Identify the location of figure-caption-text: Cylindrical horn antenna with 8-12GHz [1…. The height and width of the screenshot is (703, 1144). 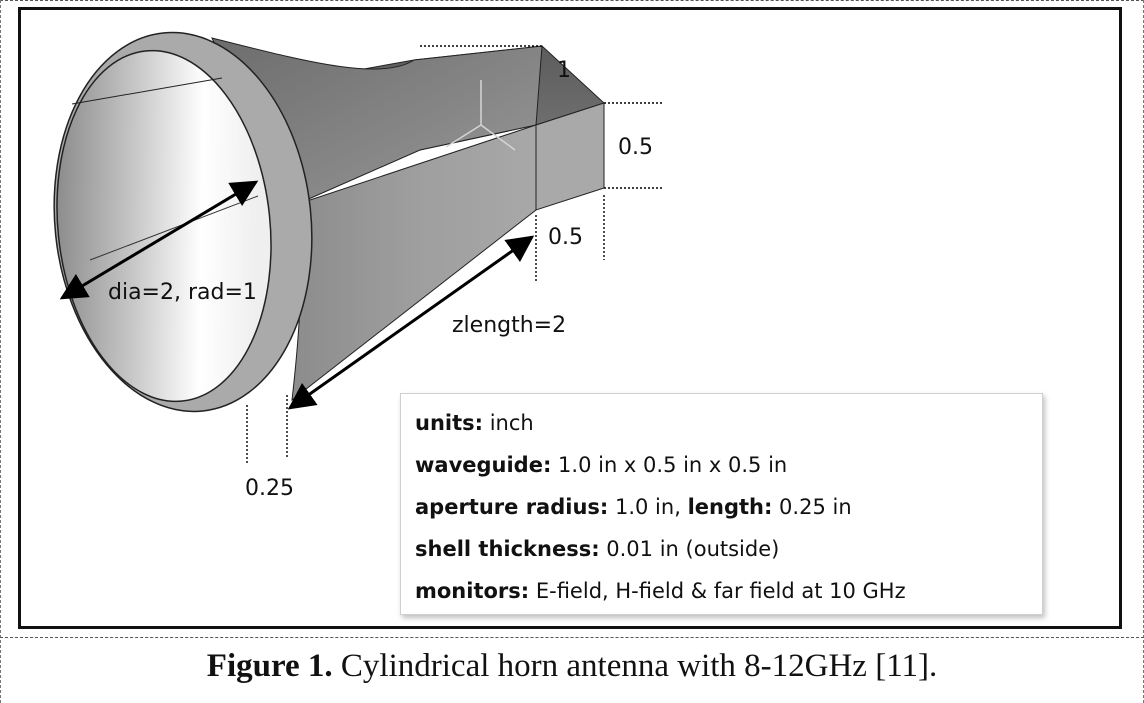
(635, 666).